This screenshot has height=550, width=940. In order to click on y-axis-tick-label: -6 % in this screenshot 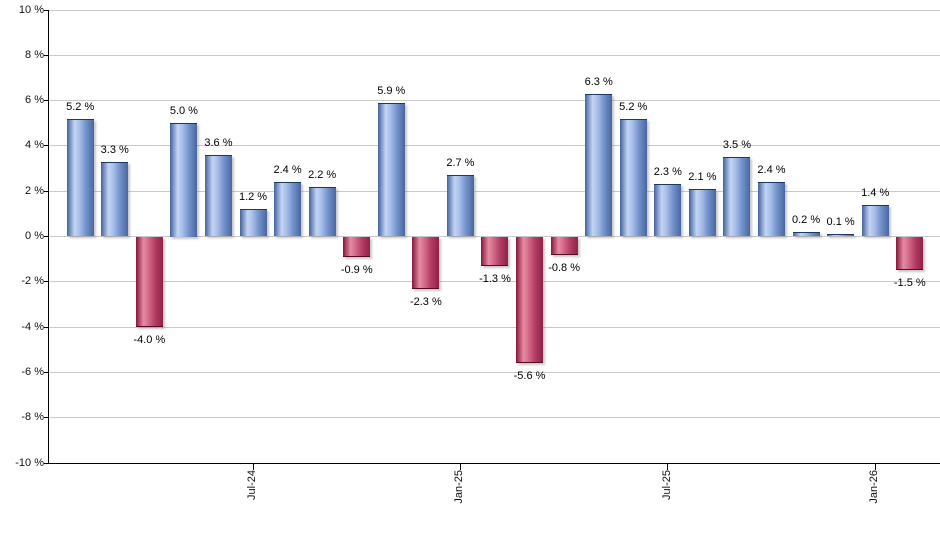, I will do `click(32, 371)`.